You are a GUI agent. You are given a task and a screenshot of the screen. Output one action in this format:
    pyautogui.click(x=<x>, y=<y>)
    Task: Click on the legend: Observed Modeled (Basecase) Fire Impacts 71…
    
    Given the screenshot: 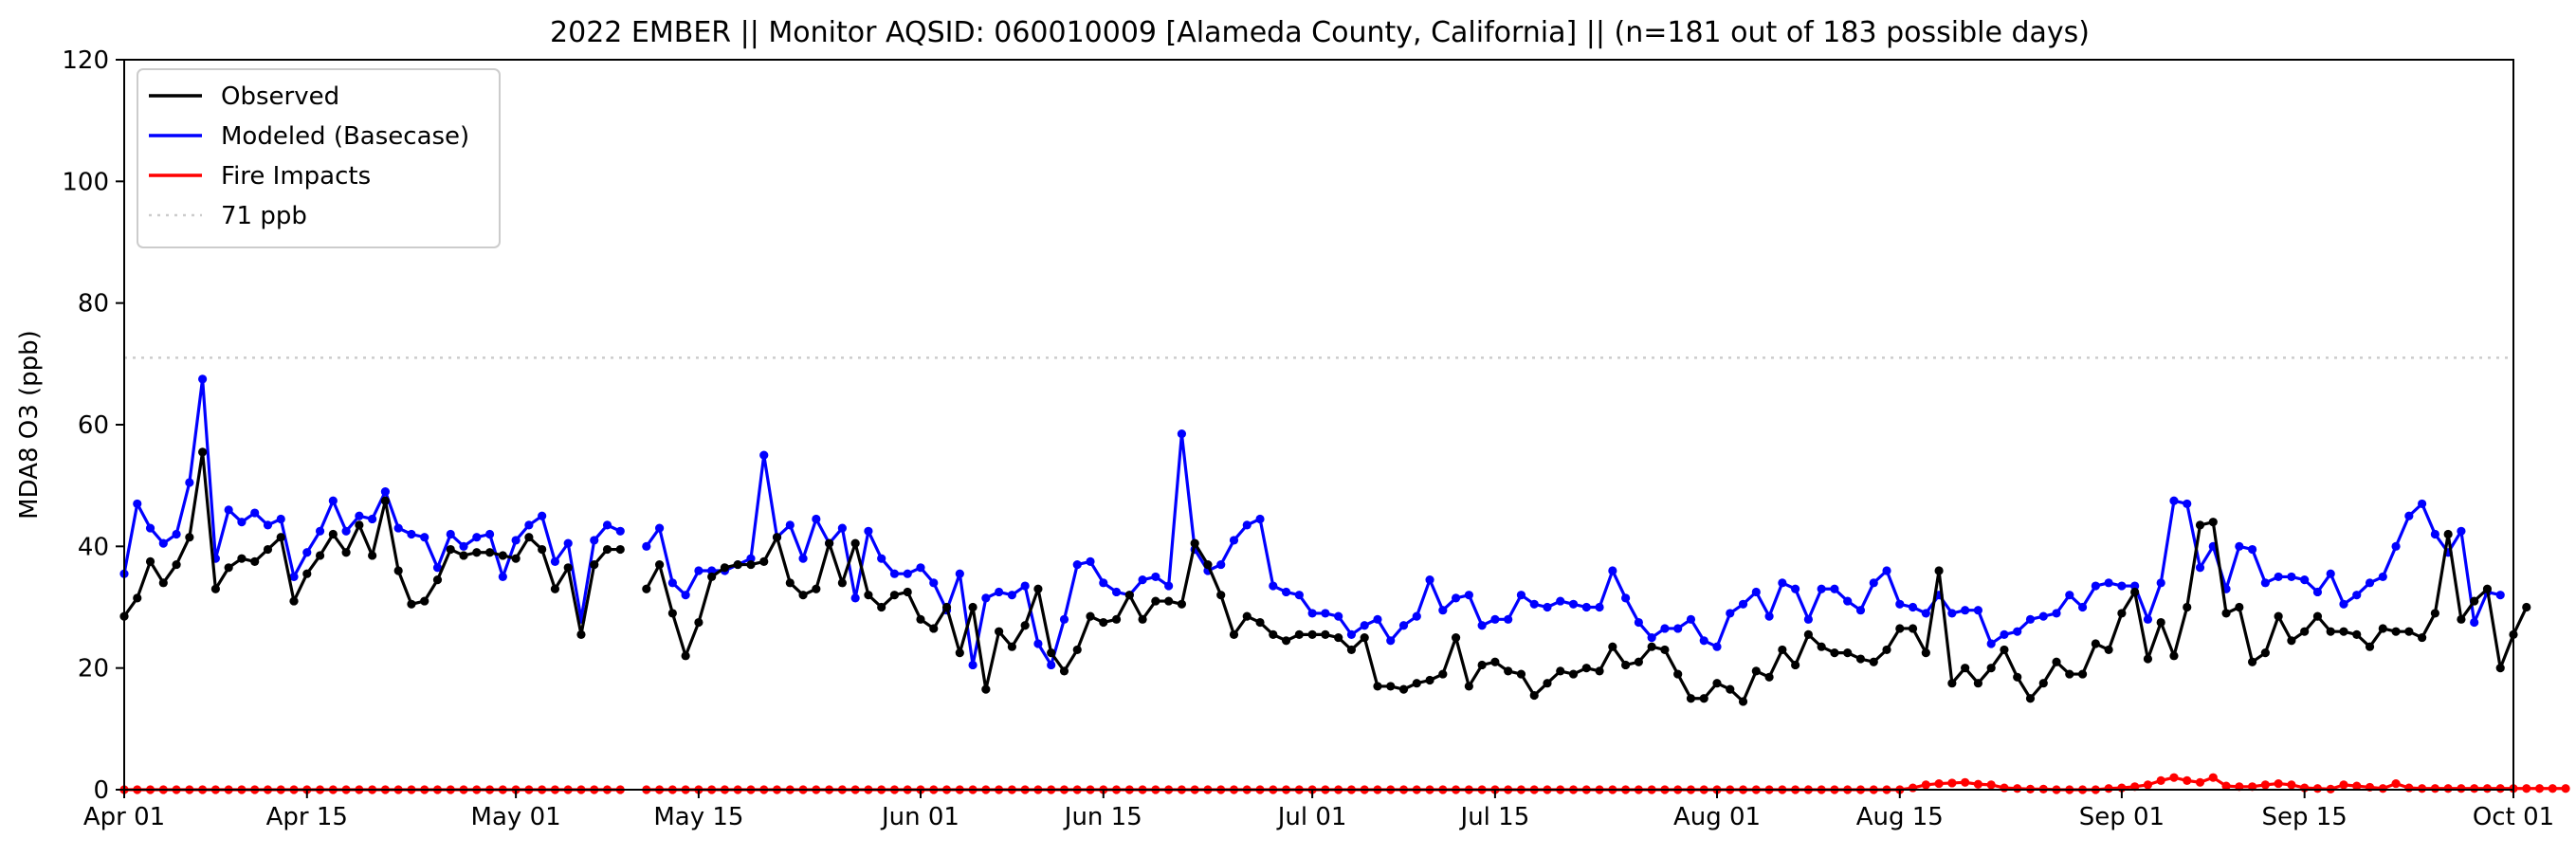 What is the action you would take?
    pyautogui.click(x=319, y=158)
    